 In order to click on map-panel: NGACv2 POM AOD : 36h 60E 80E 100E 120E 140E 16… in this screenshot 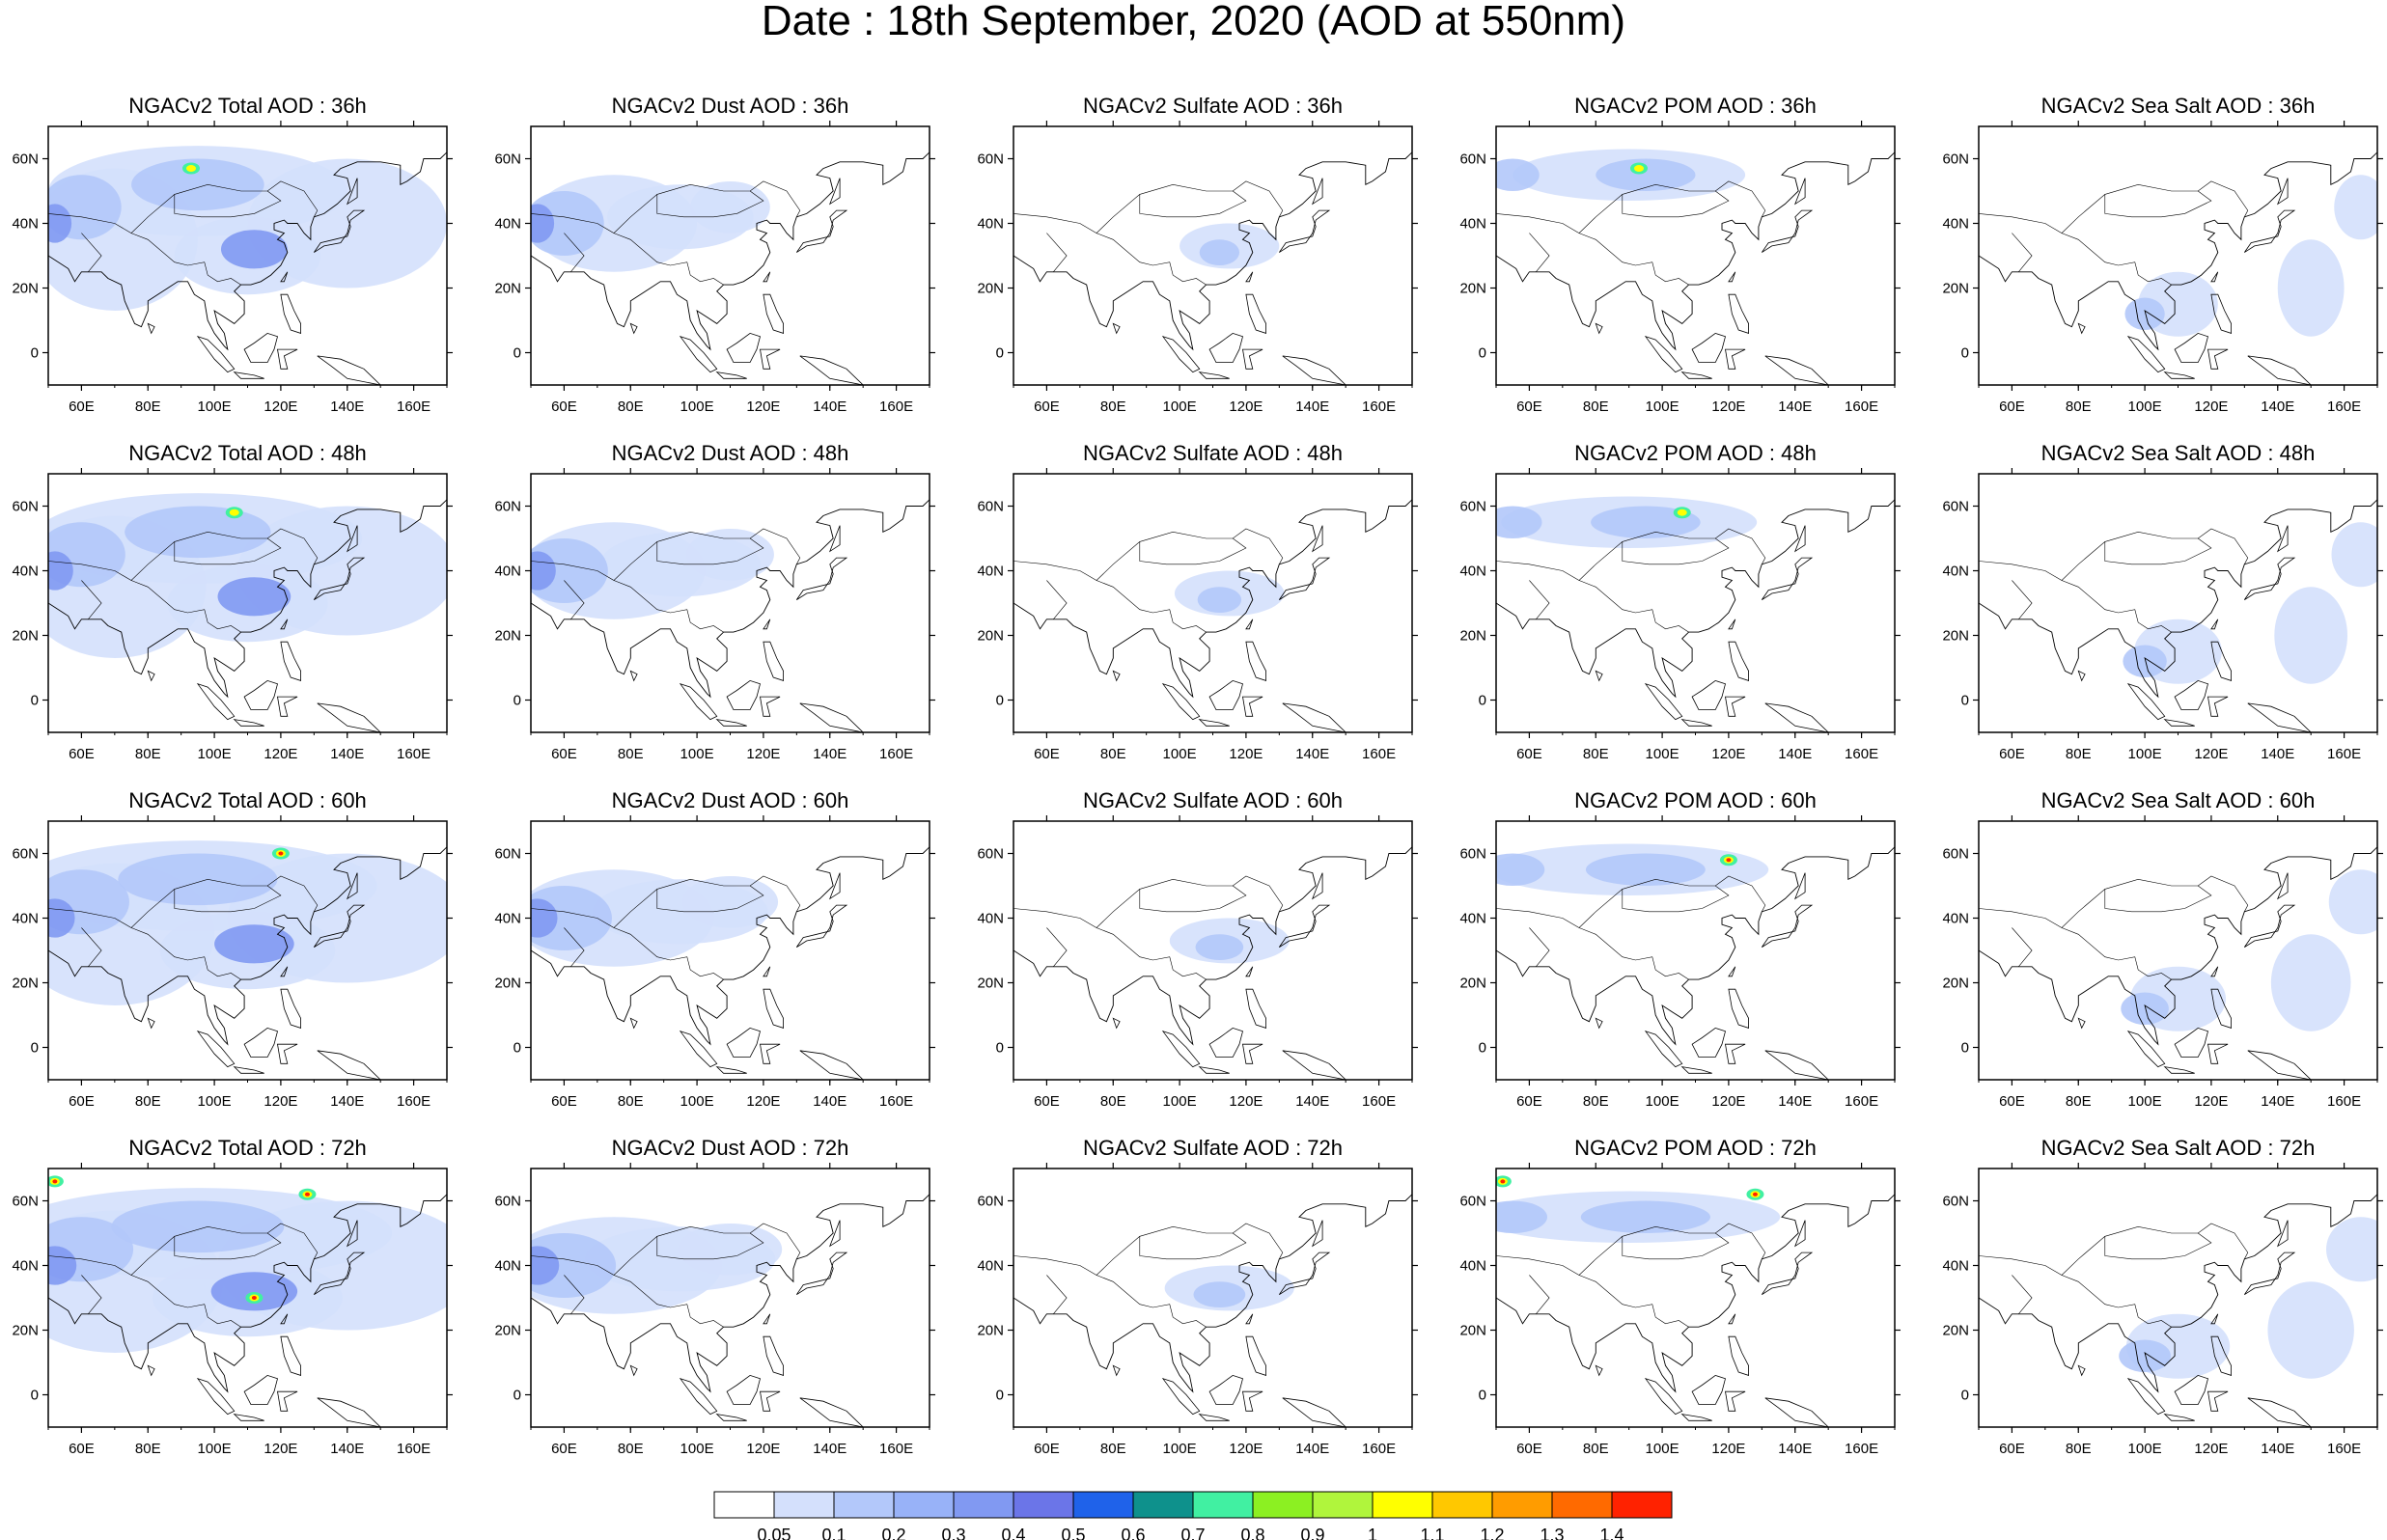, I will do `click(1680, 254)`.